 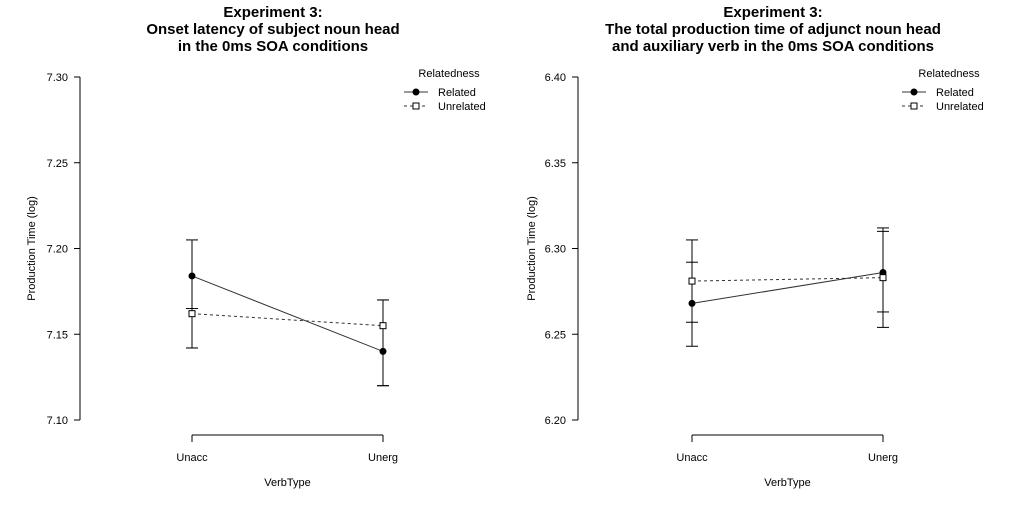 I want to click on chart1-x-tick-label-0: Unacc, so click(x=192, y=458).